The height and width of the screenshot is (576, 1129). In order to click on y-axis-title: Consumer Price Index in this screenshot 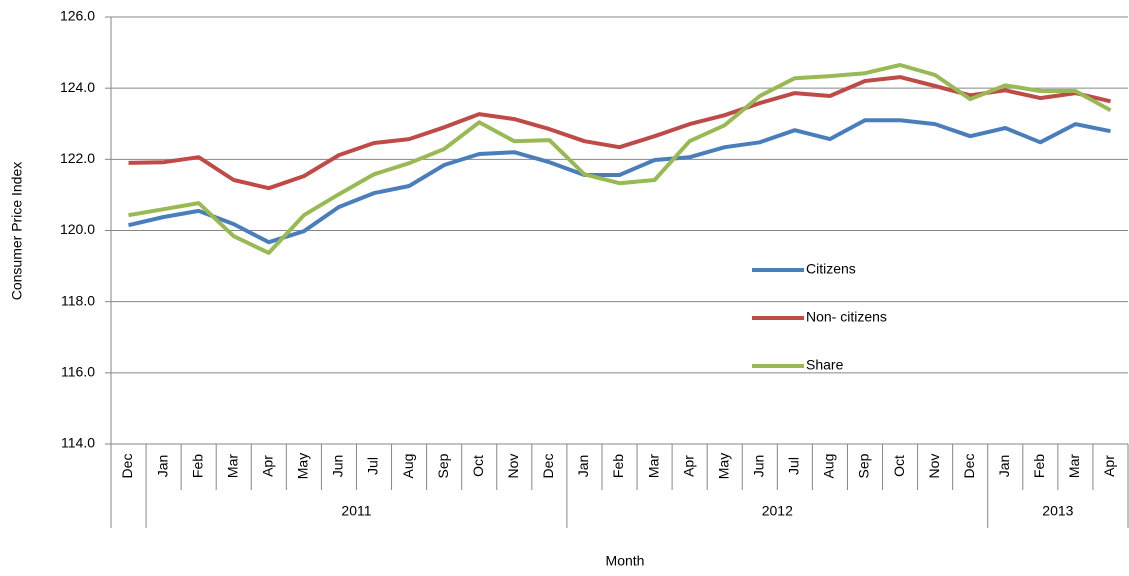, I will do `click(17, 231)`.